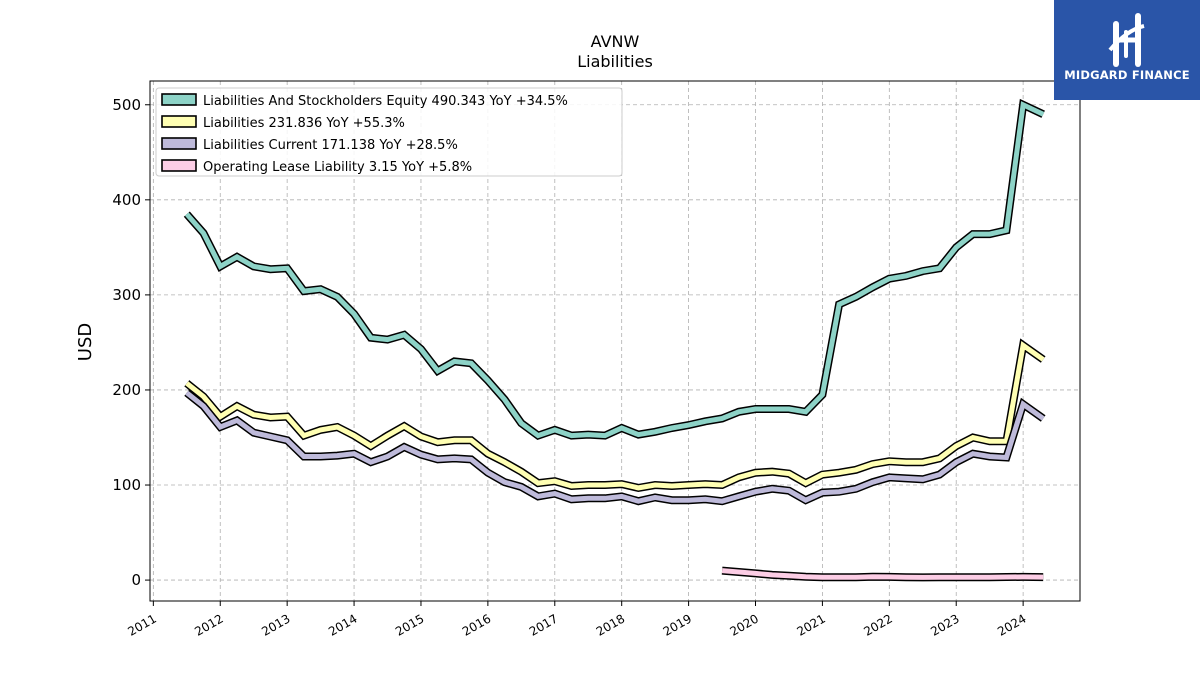  Describe the element at coordinates (744, 624) in the screenshot. I see `x-tick-label: 2020` at that location.